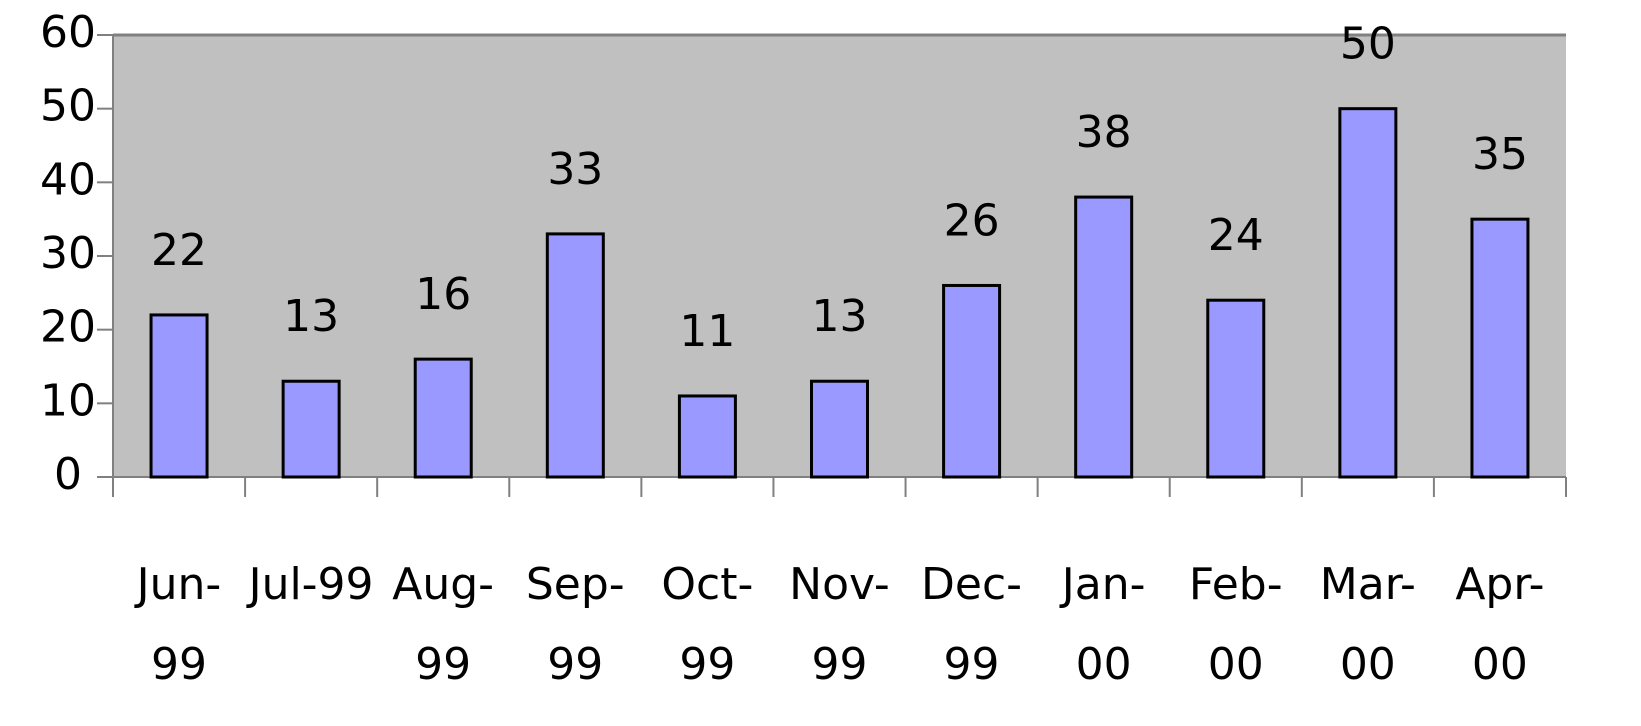  I want to click on x-tick-label: Jul-99, so click(311, 584).